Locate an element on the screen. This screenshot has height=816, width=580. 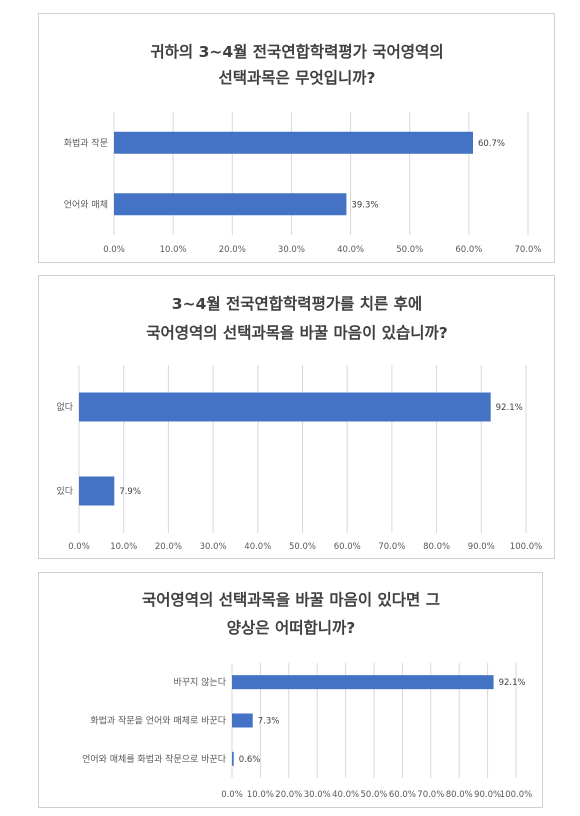
category-label: 화법과 작문을 언어와 매체로 바꾼다 is located at coordinates (158, 721).